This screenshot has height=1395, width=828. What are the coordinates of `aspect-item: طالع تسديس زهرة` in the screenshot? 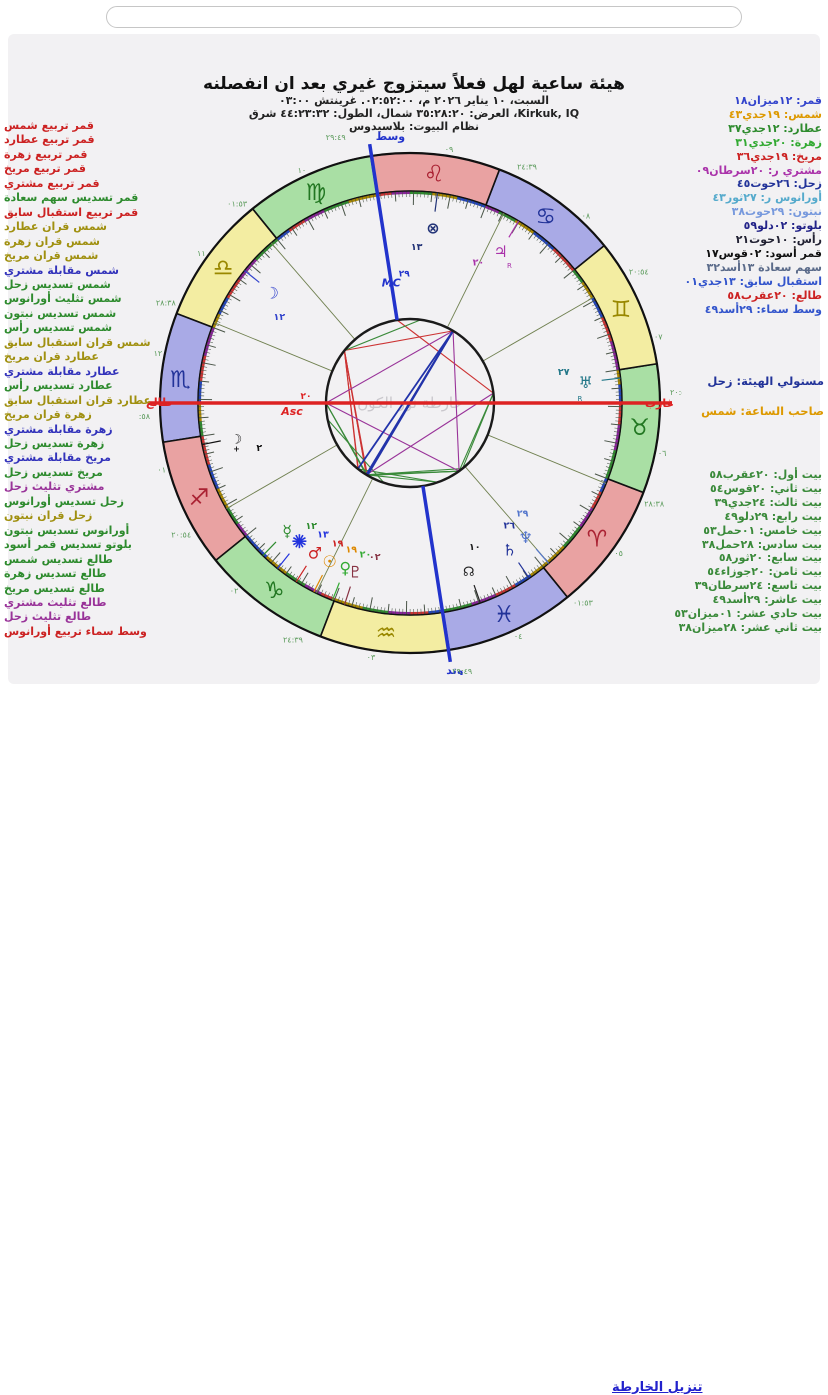 It's located at (80, 574).